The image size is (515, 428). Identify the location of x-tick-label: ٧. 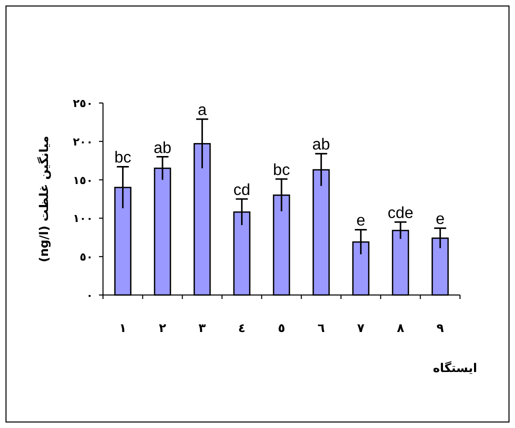
(361, 328).